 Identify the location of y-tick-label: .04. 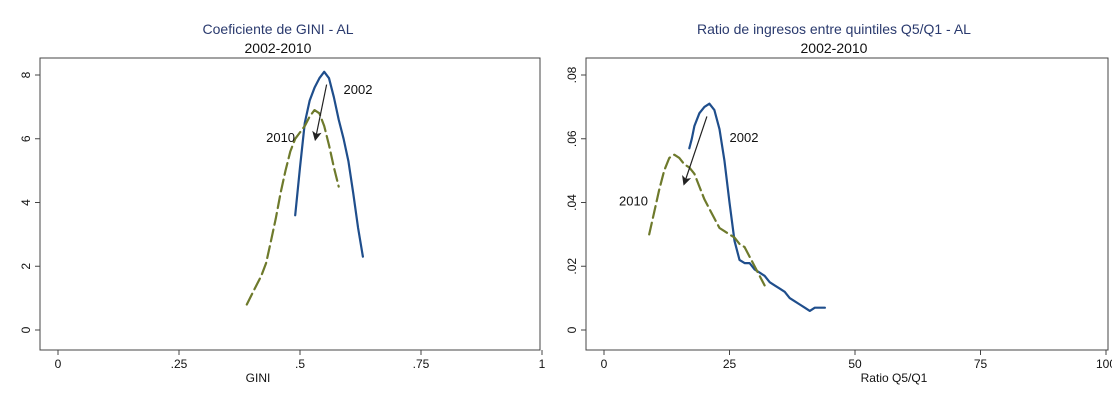
(572, 202).